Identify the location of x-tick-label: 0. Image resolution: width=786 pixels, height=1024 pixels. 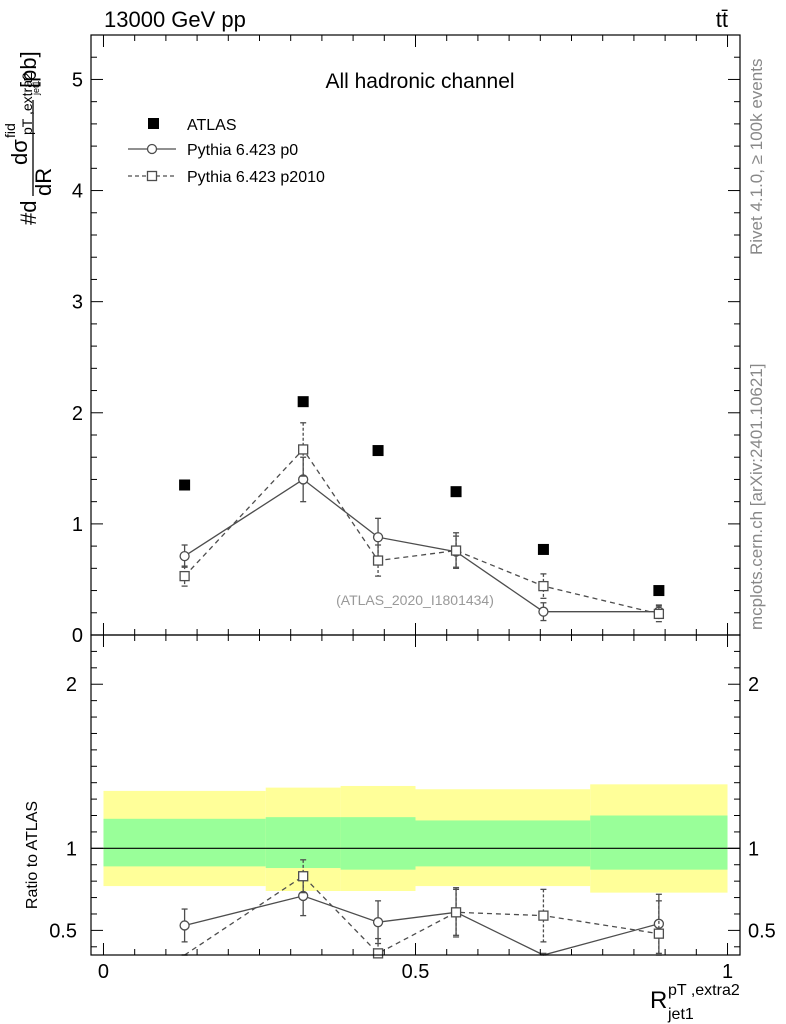
(103, 972).